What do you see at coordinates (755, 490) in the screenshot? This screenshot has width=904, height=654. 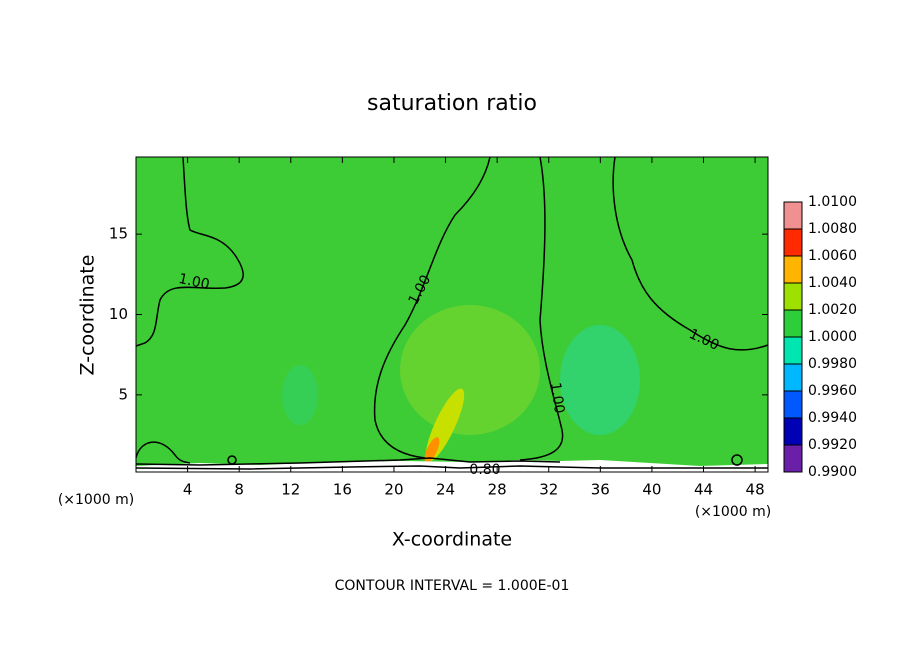 I see `x-tick-label: 48` at bounding box center [755, 490].